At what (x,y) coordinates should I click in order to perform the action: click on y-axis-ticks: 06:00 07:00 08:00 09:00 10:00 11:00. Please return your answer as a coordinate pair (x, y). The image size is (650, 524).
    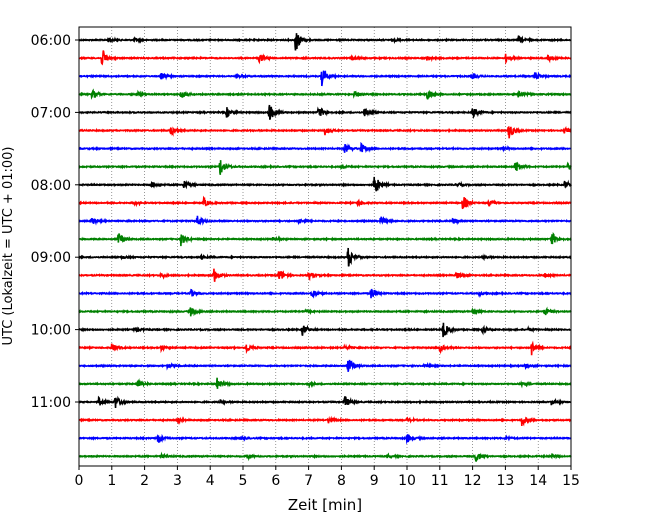
    Looking at the image, I should click on (55, 222).